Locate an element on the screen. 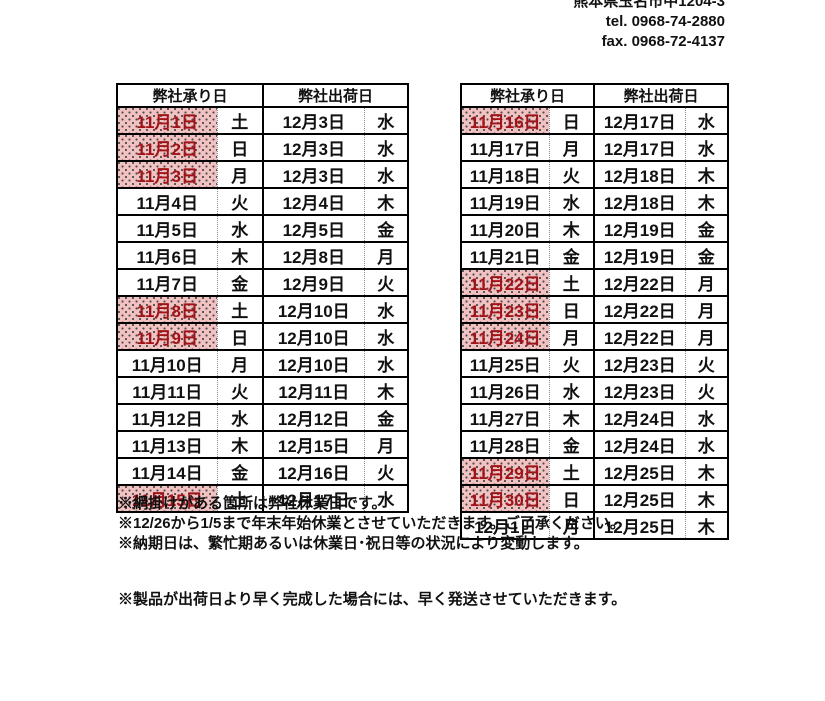  table-row: 11月29日 土 12月25日 木 is located at coordinates (595, 471).